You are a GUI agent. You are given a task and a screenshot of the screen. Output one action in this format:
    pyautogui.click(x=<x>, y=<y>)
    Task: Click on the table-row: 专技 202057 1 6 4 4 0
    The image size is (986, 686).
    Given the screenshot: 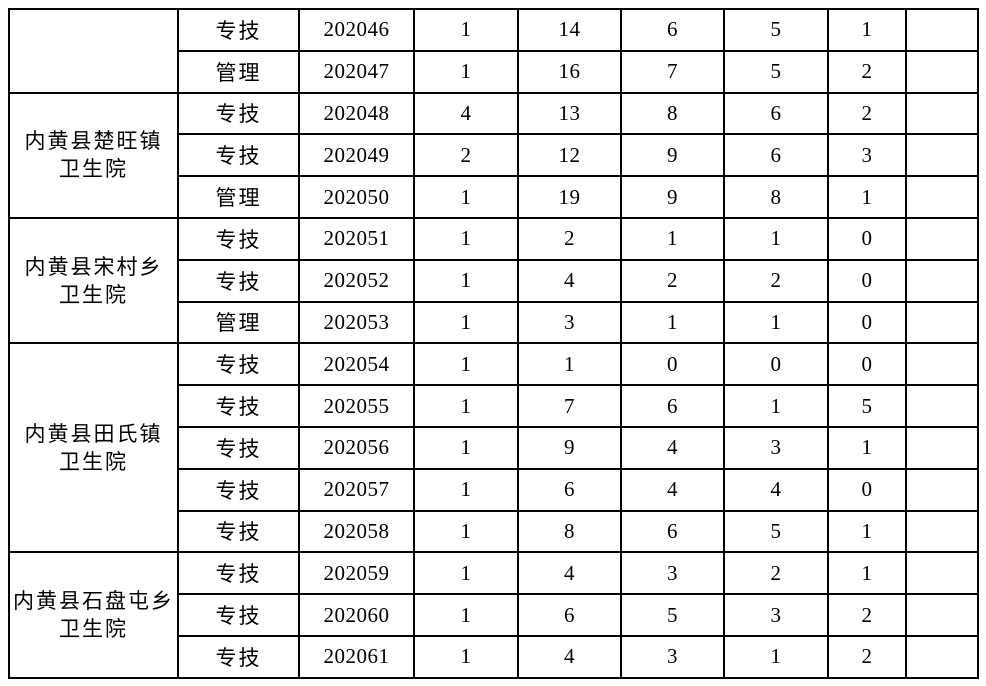 What is the action you would take?
    pyautogui.click(x=494, y=489)
    